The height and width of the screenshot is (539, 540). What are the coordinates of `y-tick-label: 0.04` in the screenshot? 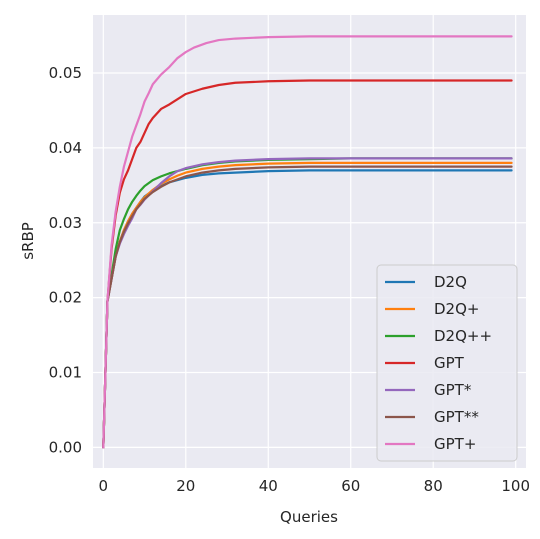 It's located at (65, 148).